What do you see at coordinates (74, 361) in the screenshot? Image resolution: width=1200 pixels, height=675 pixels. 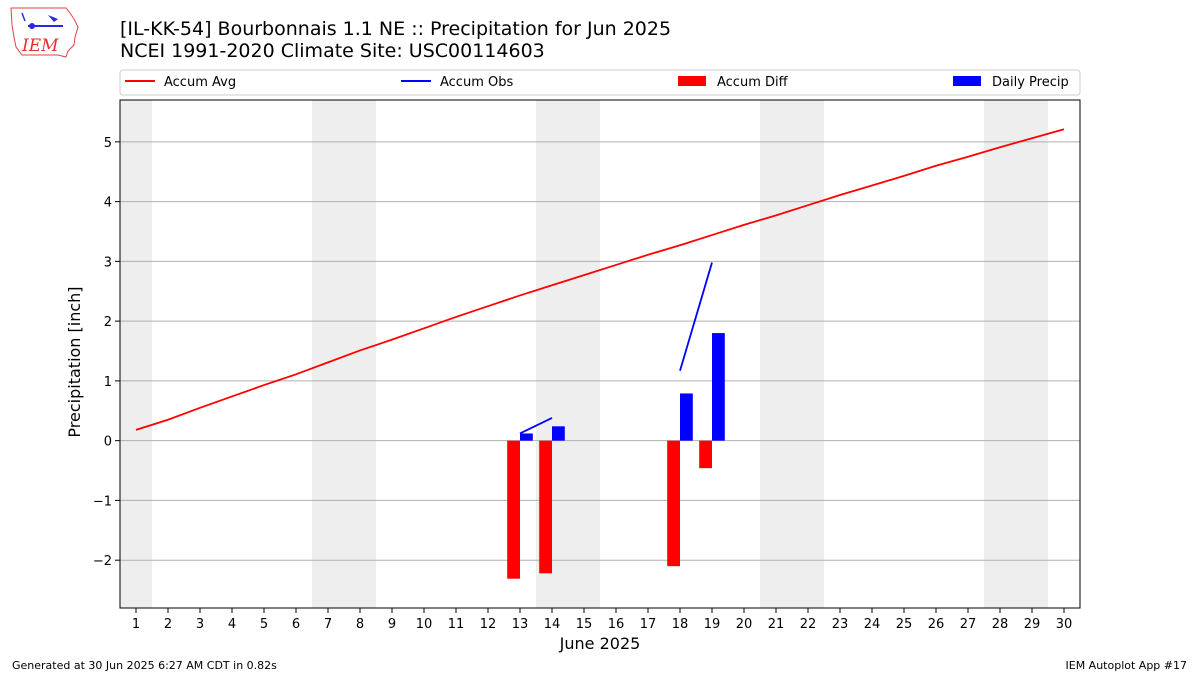 I see `y-axis-label: Precipitation [inch]` at bounding box center [74, 361].